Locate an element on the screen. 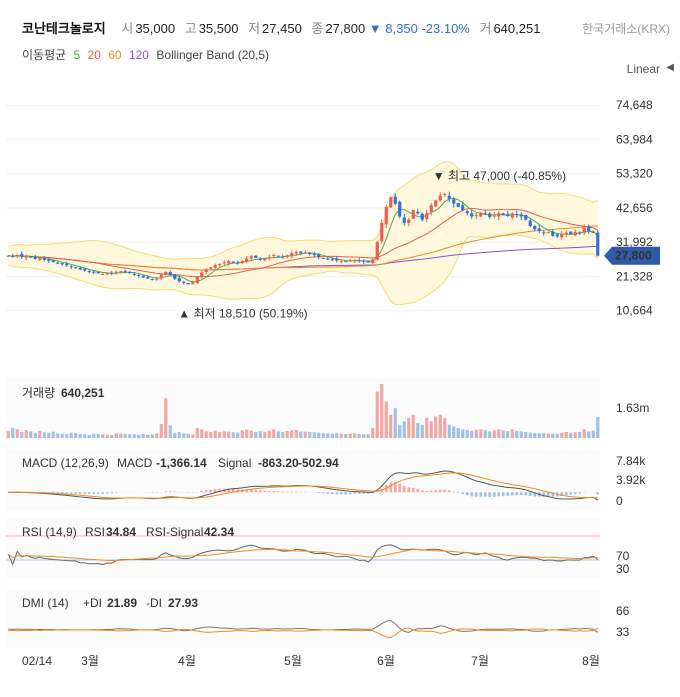  rsi-value-label: RSI is located at coordinates (95, 532).